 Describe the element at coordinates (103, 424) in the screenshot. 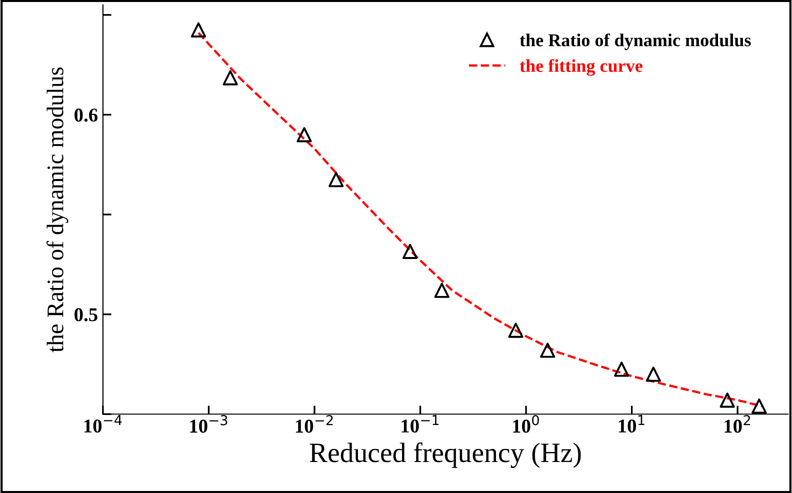

I see `x-tick-label: 10$^{−4}$` at that location.